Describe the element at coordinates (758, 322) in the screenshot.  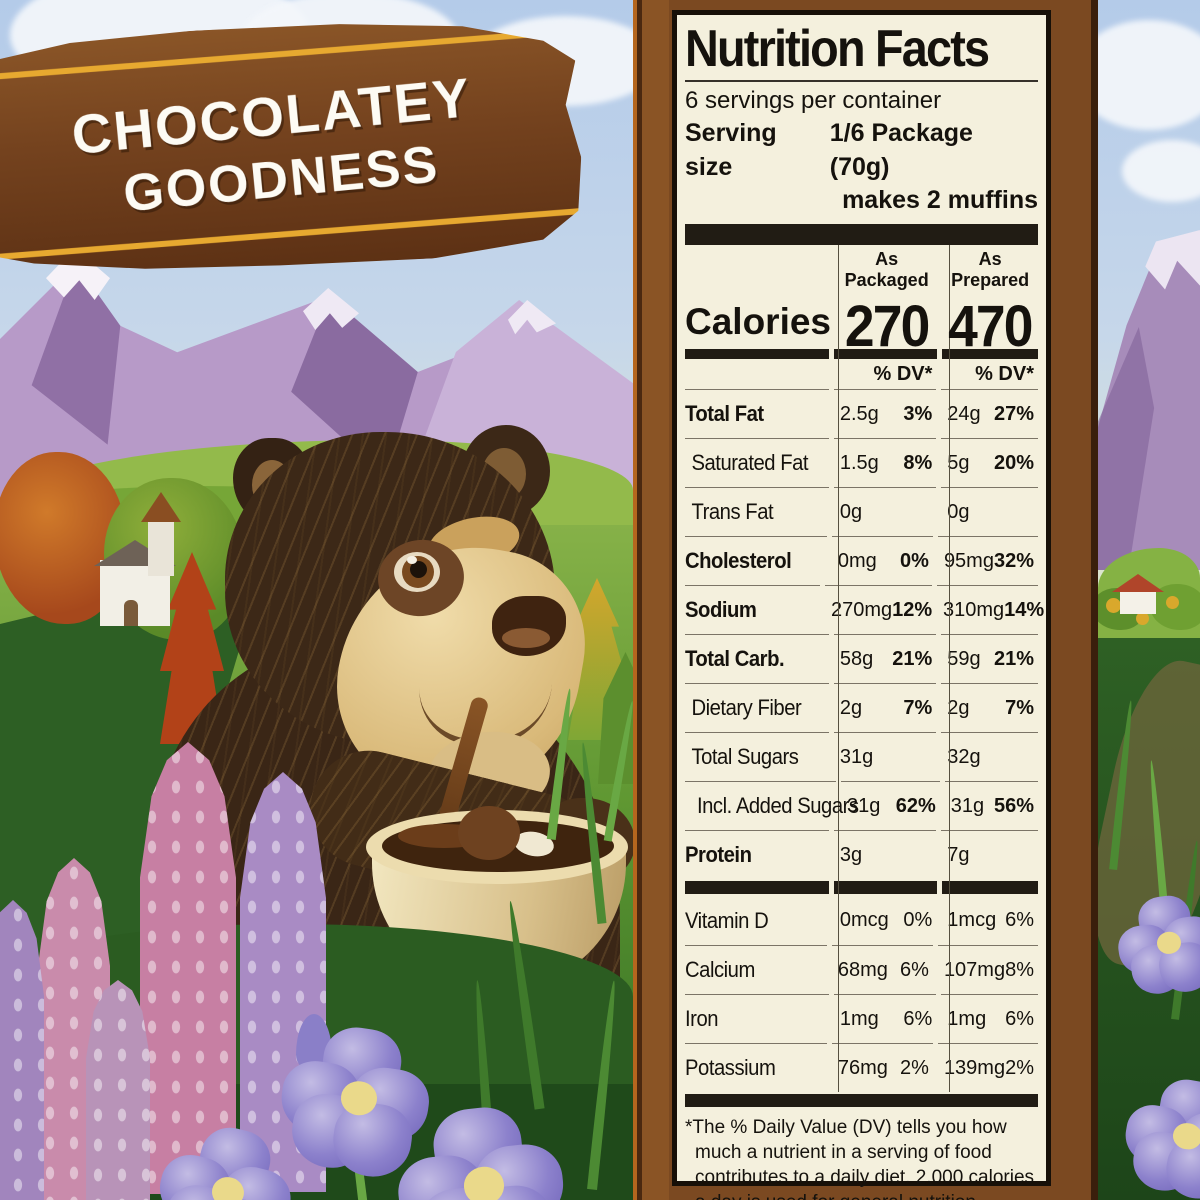
I see `calories-label: Calories` at that location.